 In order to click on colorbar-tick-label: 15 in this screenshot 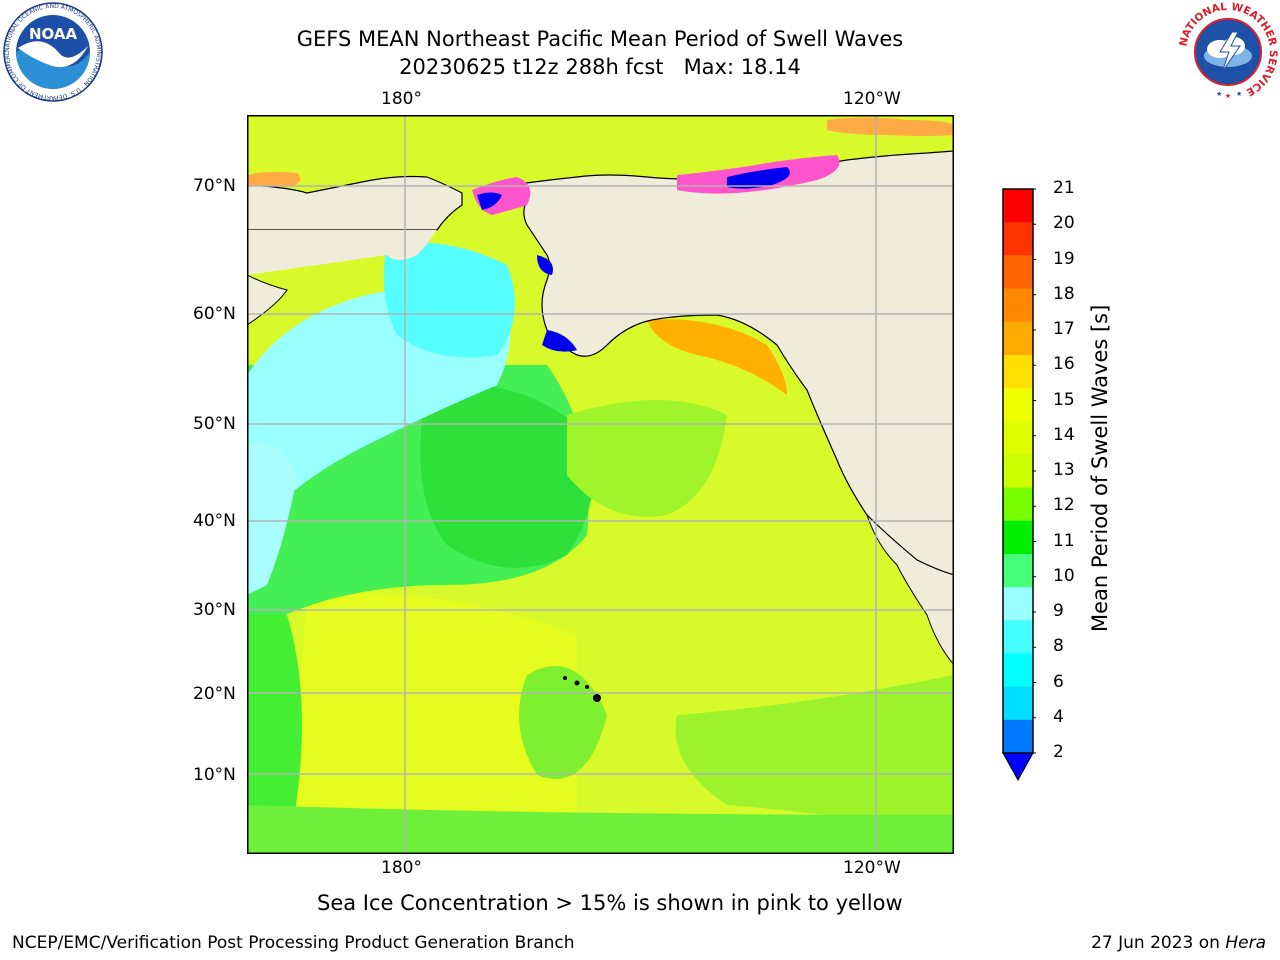, I will do `click(1064, 399)`.